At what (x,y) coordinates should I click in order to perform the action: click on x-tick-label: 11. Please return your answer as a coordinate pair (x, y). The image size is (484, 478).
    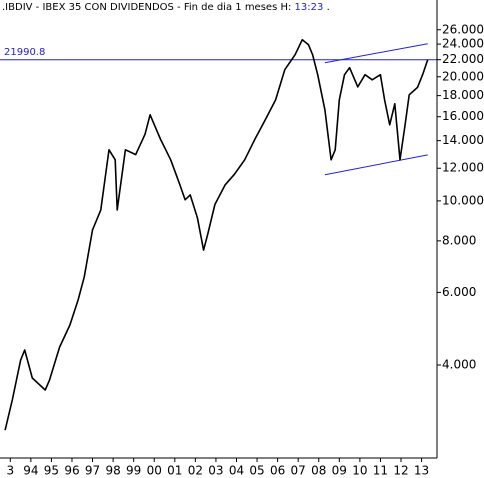
    Looking at the image, I should click on (380, 471).